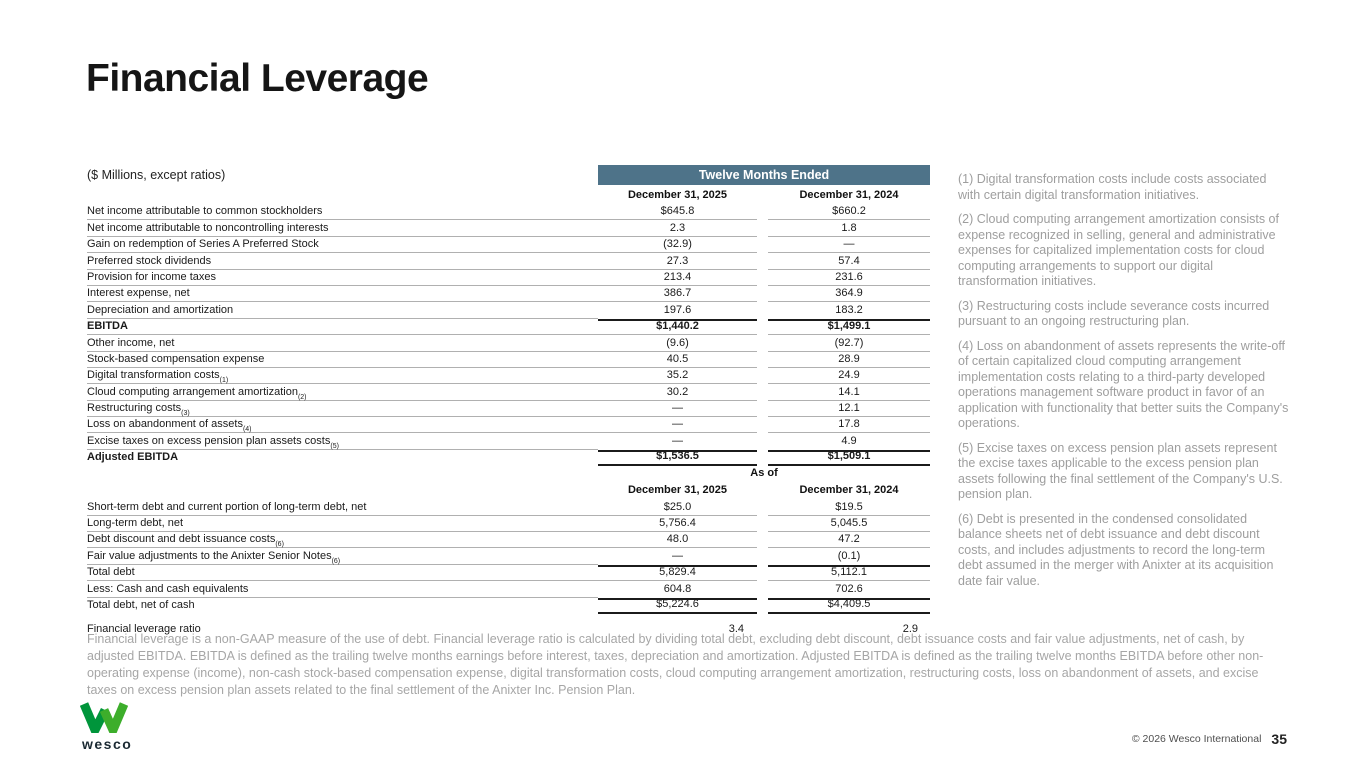 This screenshot has height=768, width=1365. Describe the element at coordinates (144, 628) in the screenshot. I see `row-label: Financial leverage ratio` at that location.